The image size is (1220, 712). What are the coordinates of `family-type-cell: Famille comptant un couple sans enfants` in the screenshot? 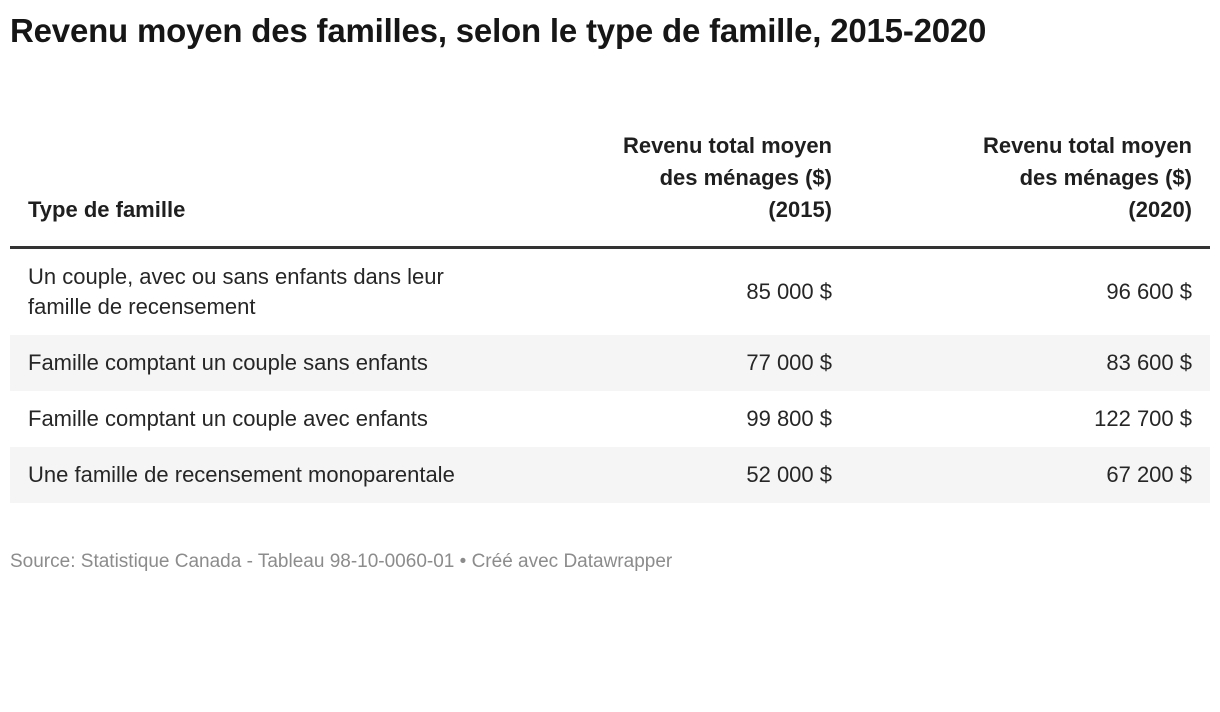 It's located at (228, 363).